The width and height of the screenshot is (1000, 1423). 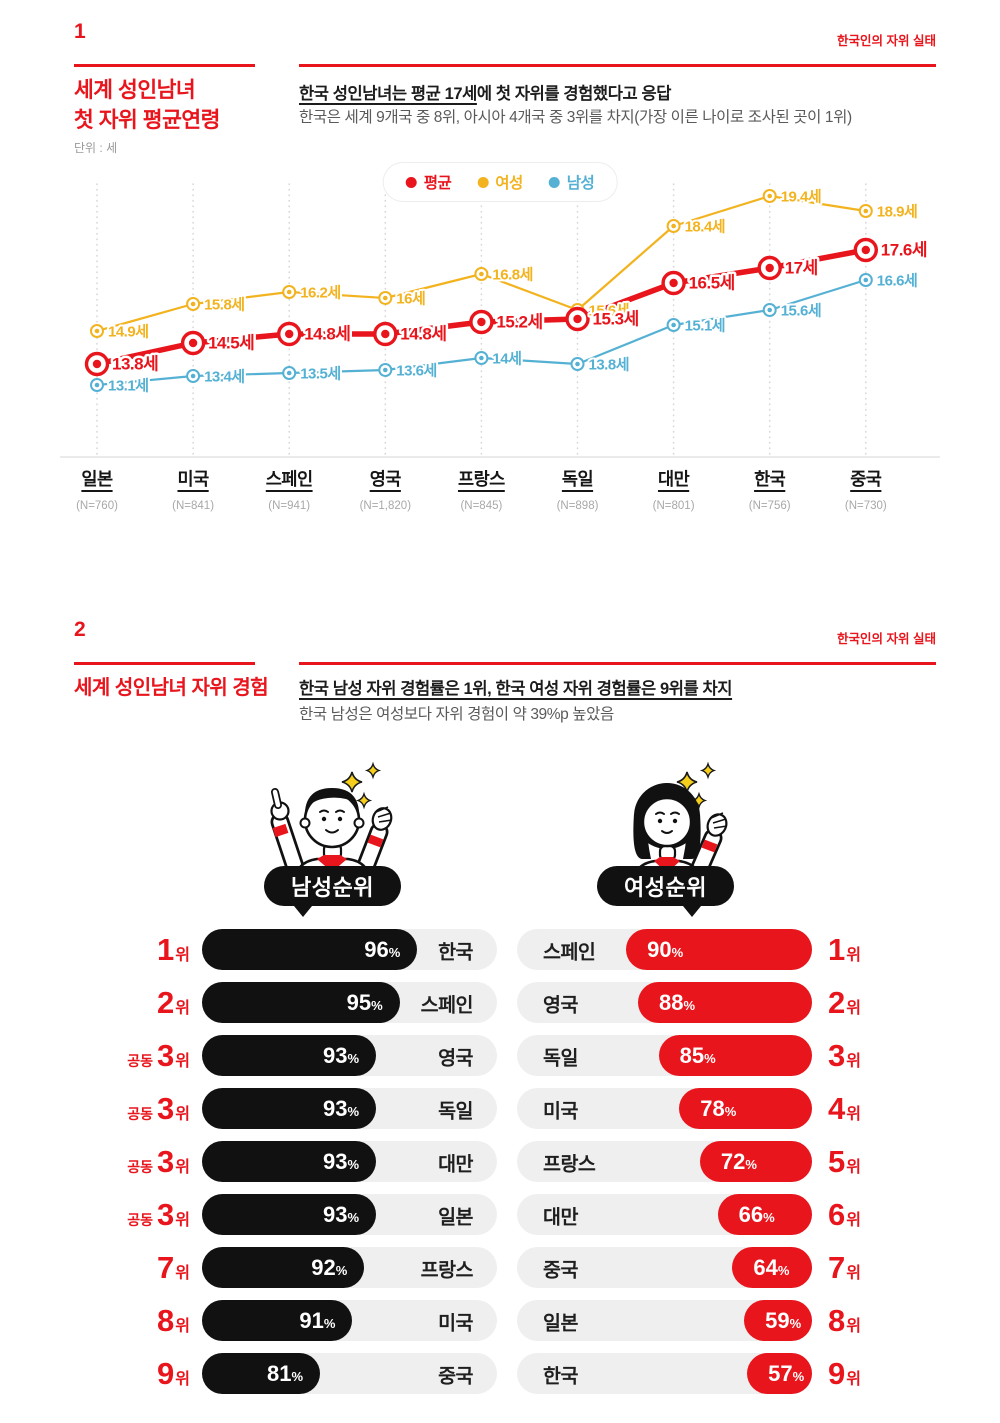 What do you see at coordinates (560, 1217) in the screenshot?
I see `rank-country: 대만` at bounding box center [560, 1217].